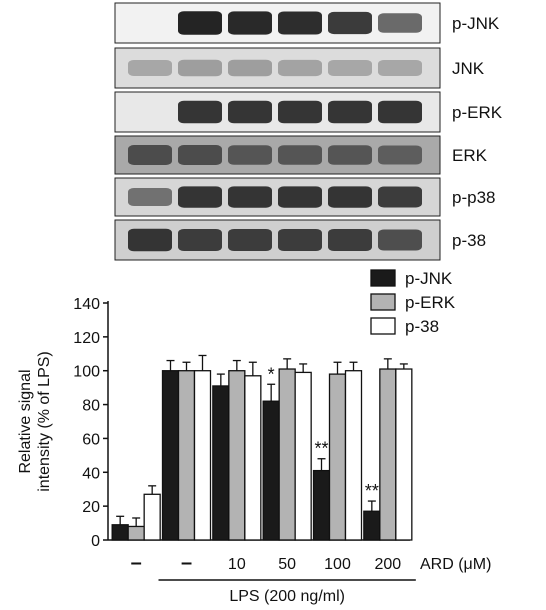 The image size is (546, 610). I want to click on blot-label-2: p-ERK, so click(477, 112).